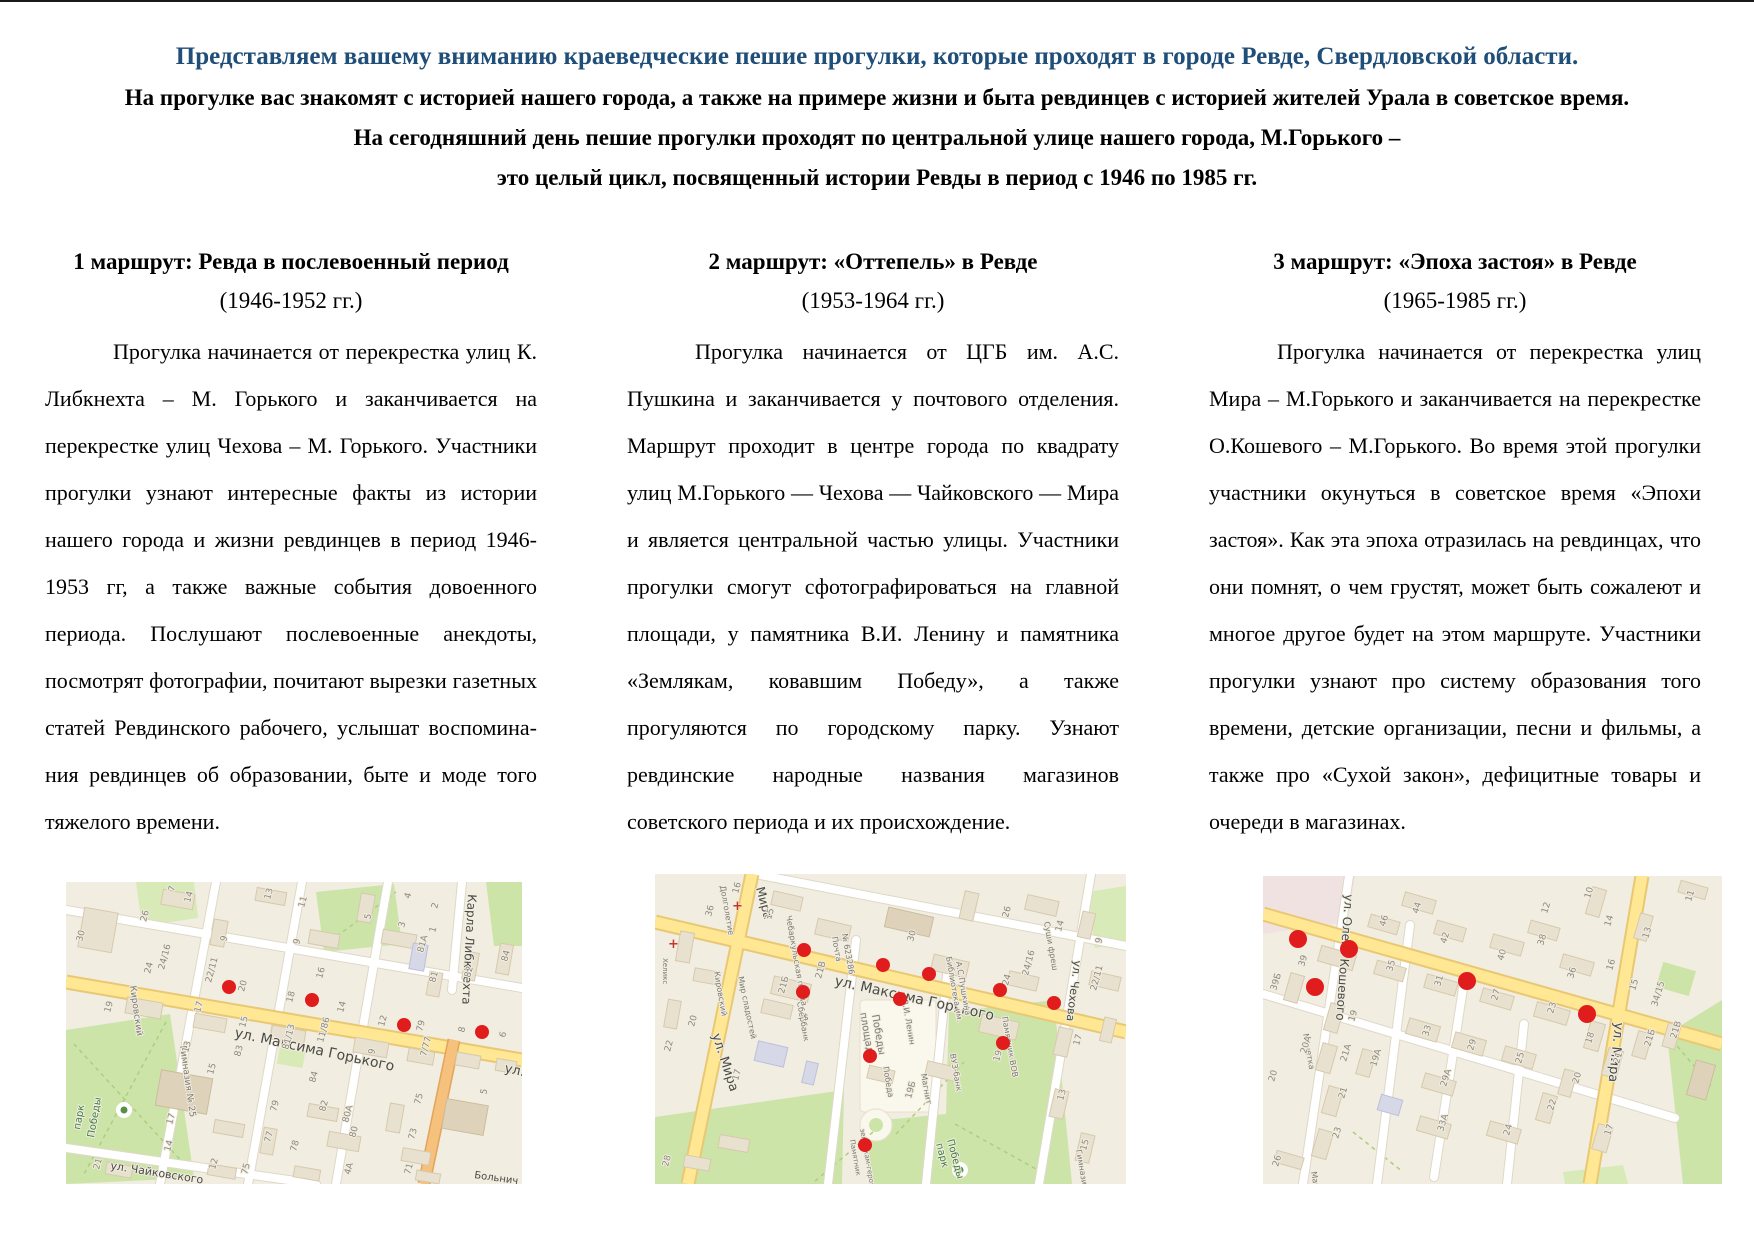  I want to click on map-label: Магнит, so click(926, 1089).